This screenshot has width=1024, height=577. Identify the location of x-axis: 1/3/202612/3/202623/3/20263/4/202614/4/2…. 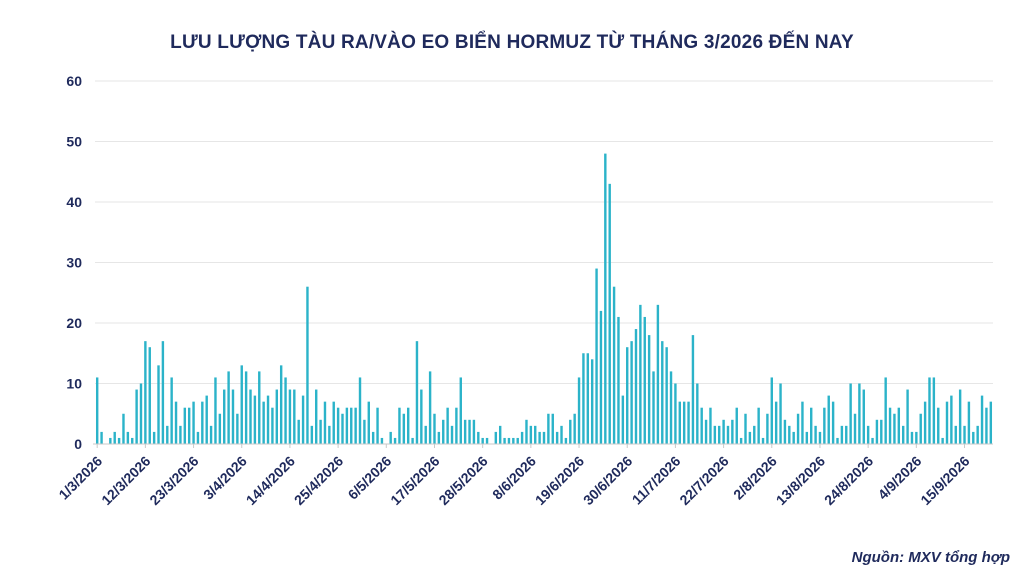
(514, 476).